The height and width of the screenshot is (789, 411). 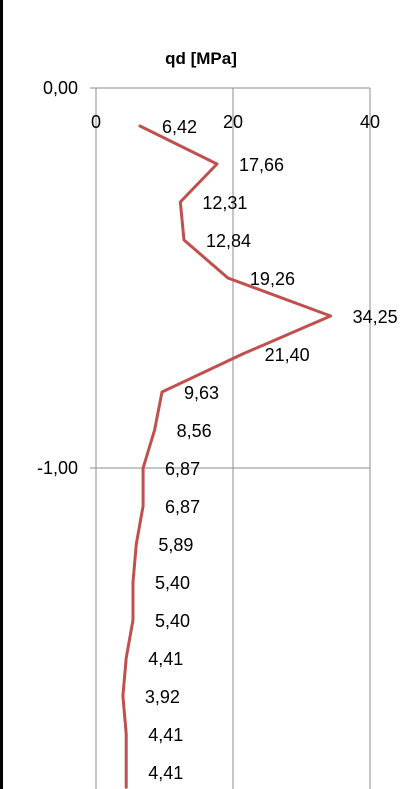 I want to click on data-label: 34,25, so click(x=375, y=317).